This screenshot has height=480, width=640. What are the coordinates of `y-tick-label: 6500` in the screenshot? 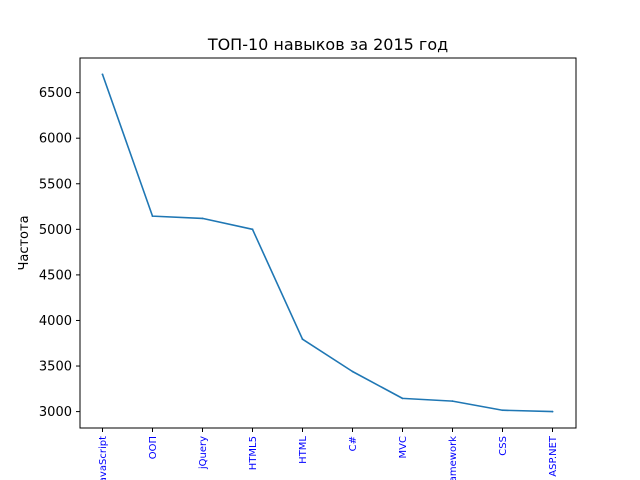 It's located at (55, 93).